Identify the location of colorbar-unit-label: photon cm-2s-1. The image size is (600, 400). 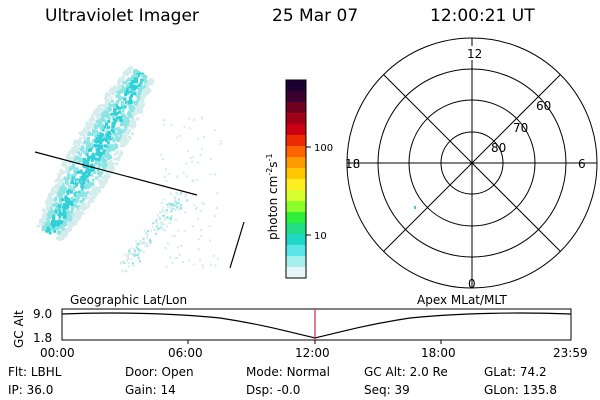
(272, 196).